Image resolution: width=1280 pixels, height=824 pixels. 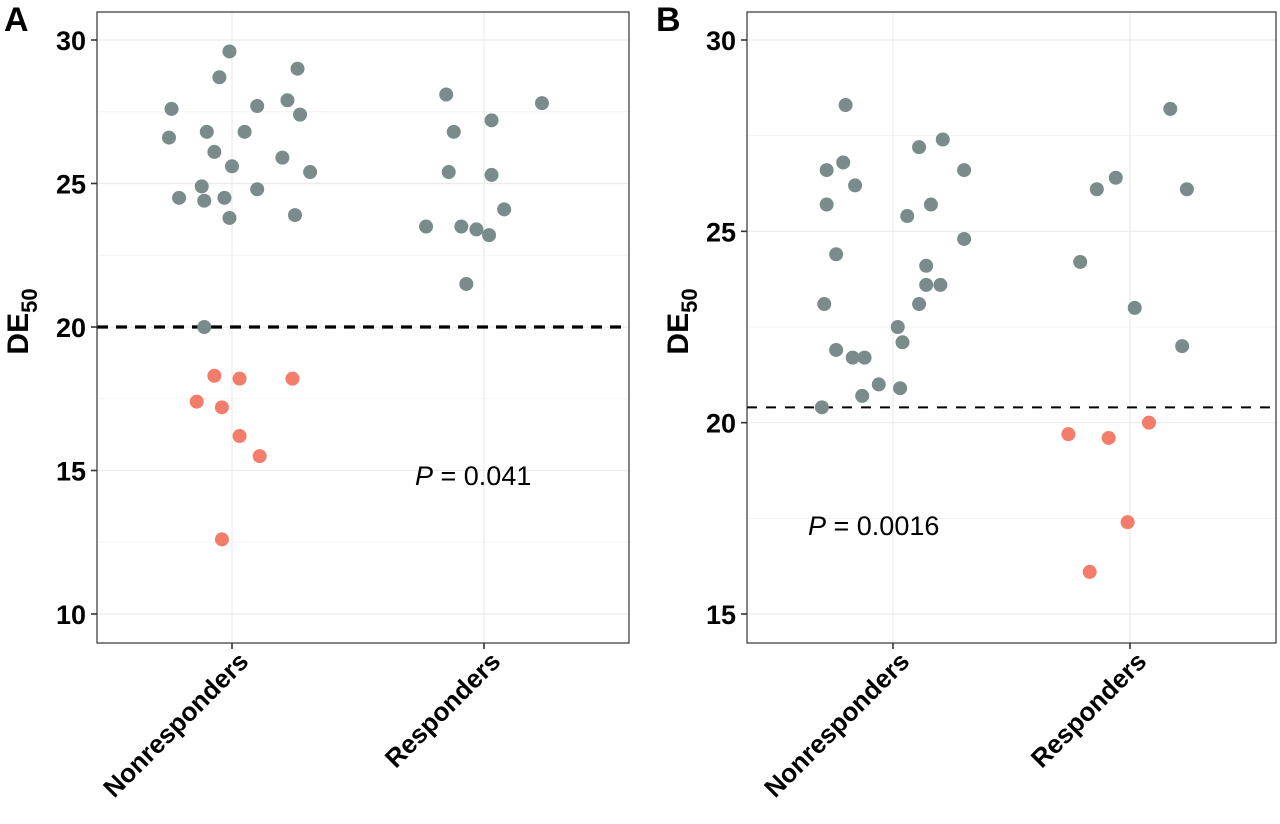 What do you see at coordinates (1088, 709) in the screenshot?
I see `x-category-label: Responders` at bounding box center [1088, 709].